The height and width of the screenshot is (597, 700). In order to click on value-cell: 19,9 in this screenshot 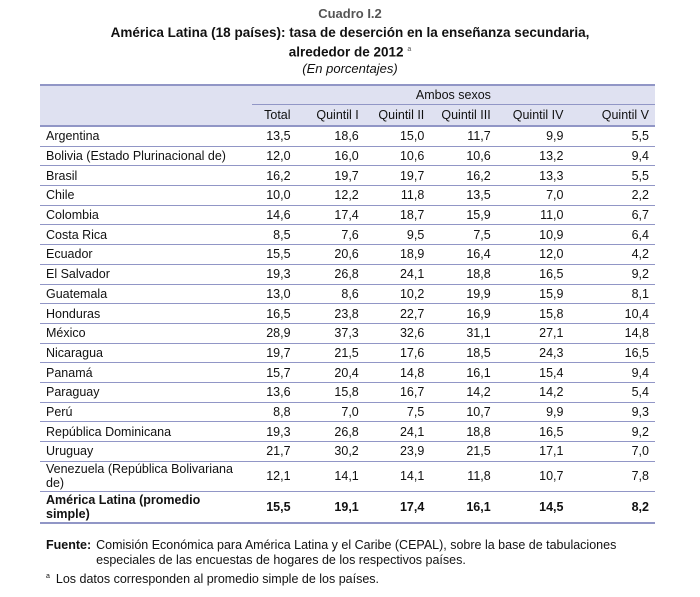, I will do `click(463, 294)`.